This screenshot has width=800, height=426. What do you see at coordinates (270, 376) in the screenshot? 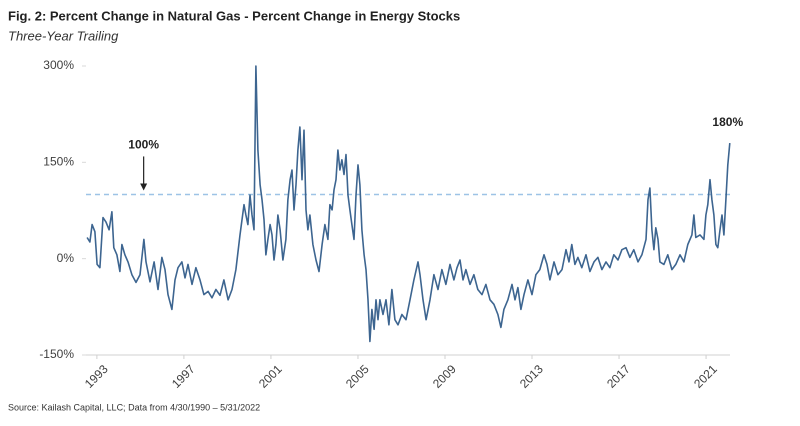
I see `x-tick-label: 2001` at bounding box center [270, 376].